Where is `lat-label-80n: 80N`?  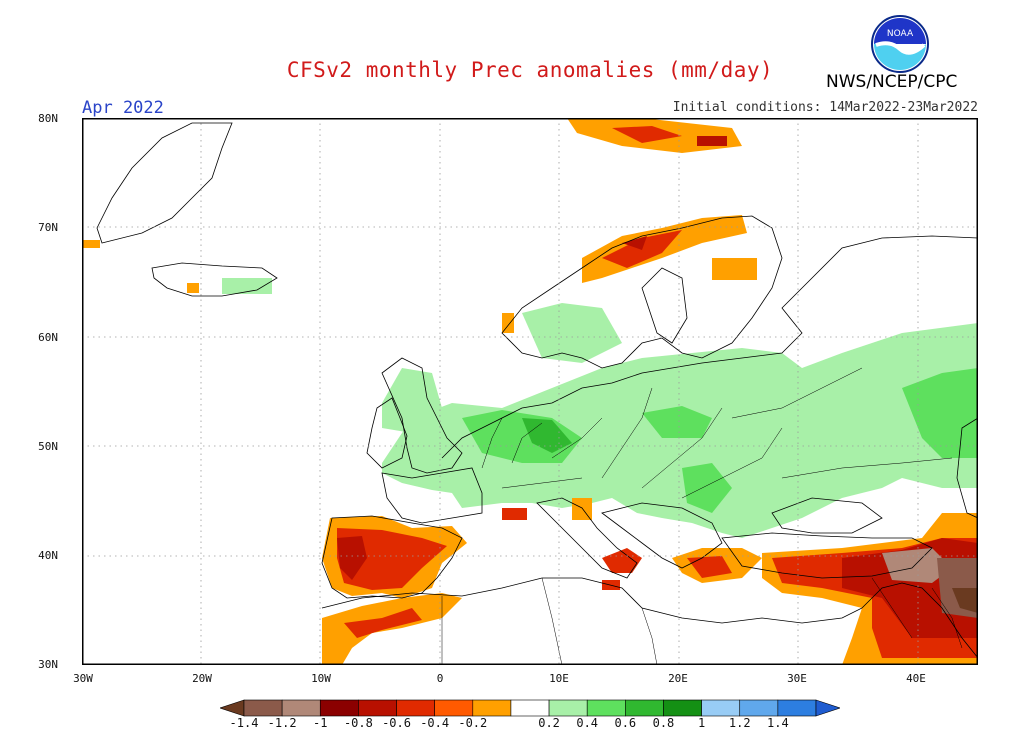 lat-label-80n: 80N is located at coordinates (48, 118).